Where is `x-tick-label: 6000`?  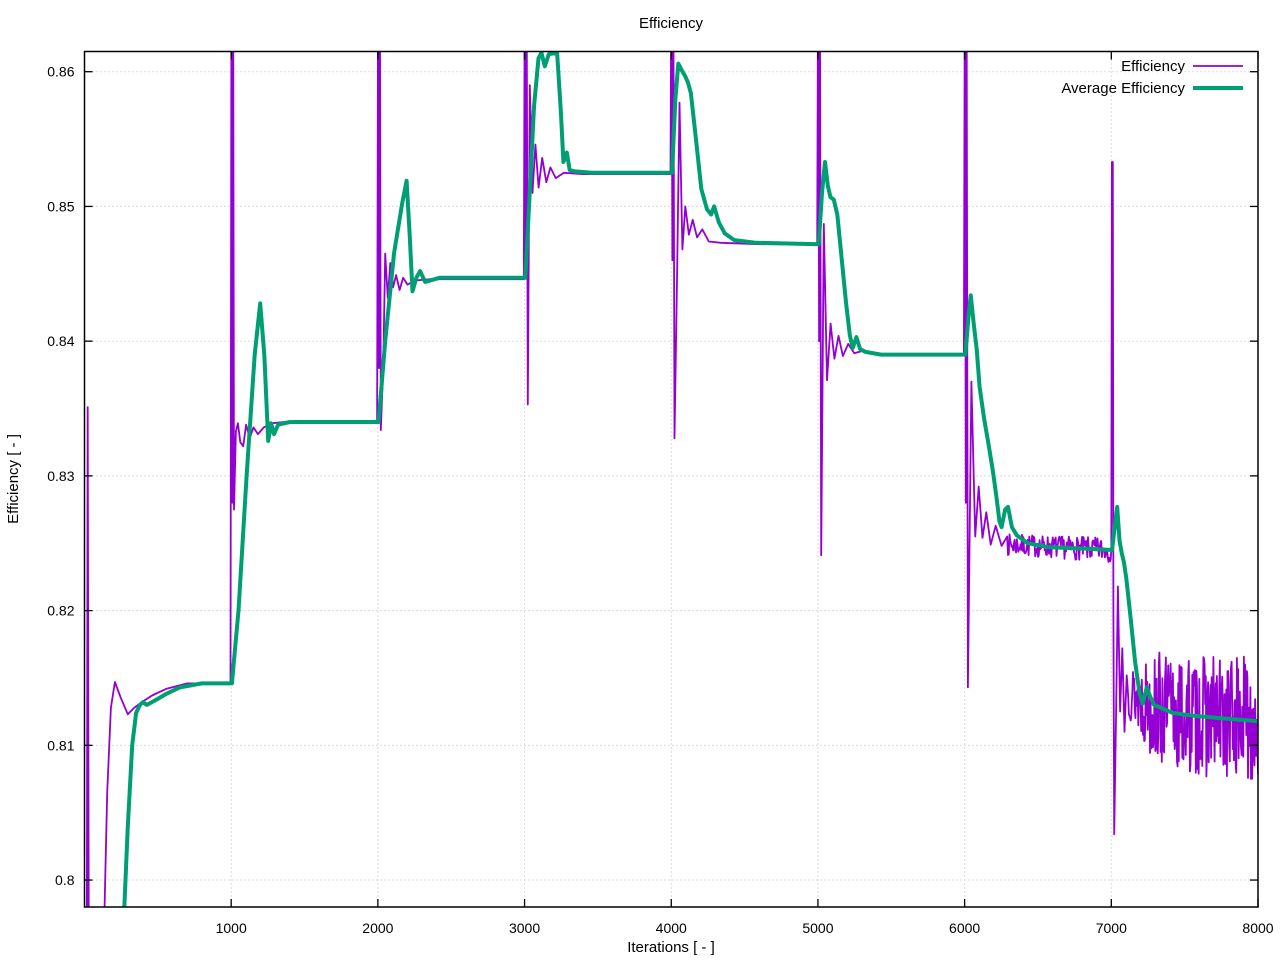 x-tick-label: 6000 is located at coordinates (964, 928).